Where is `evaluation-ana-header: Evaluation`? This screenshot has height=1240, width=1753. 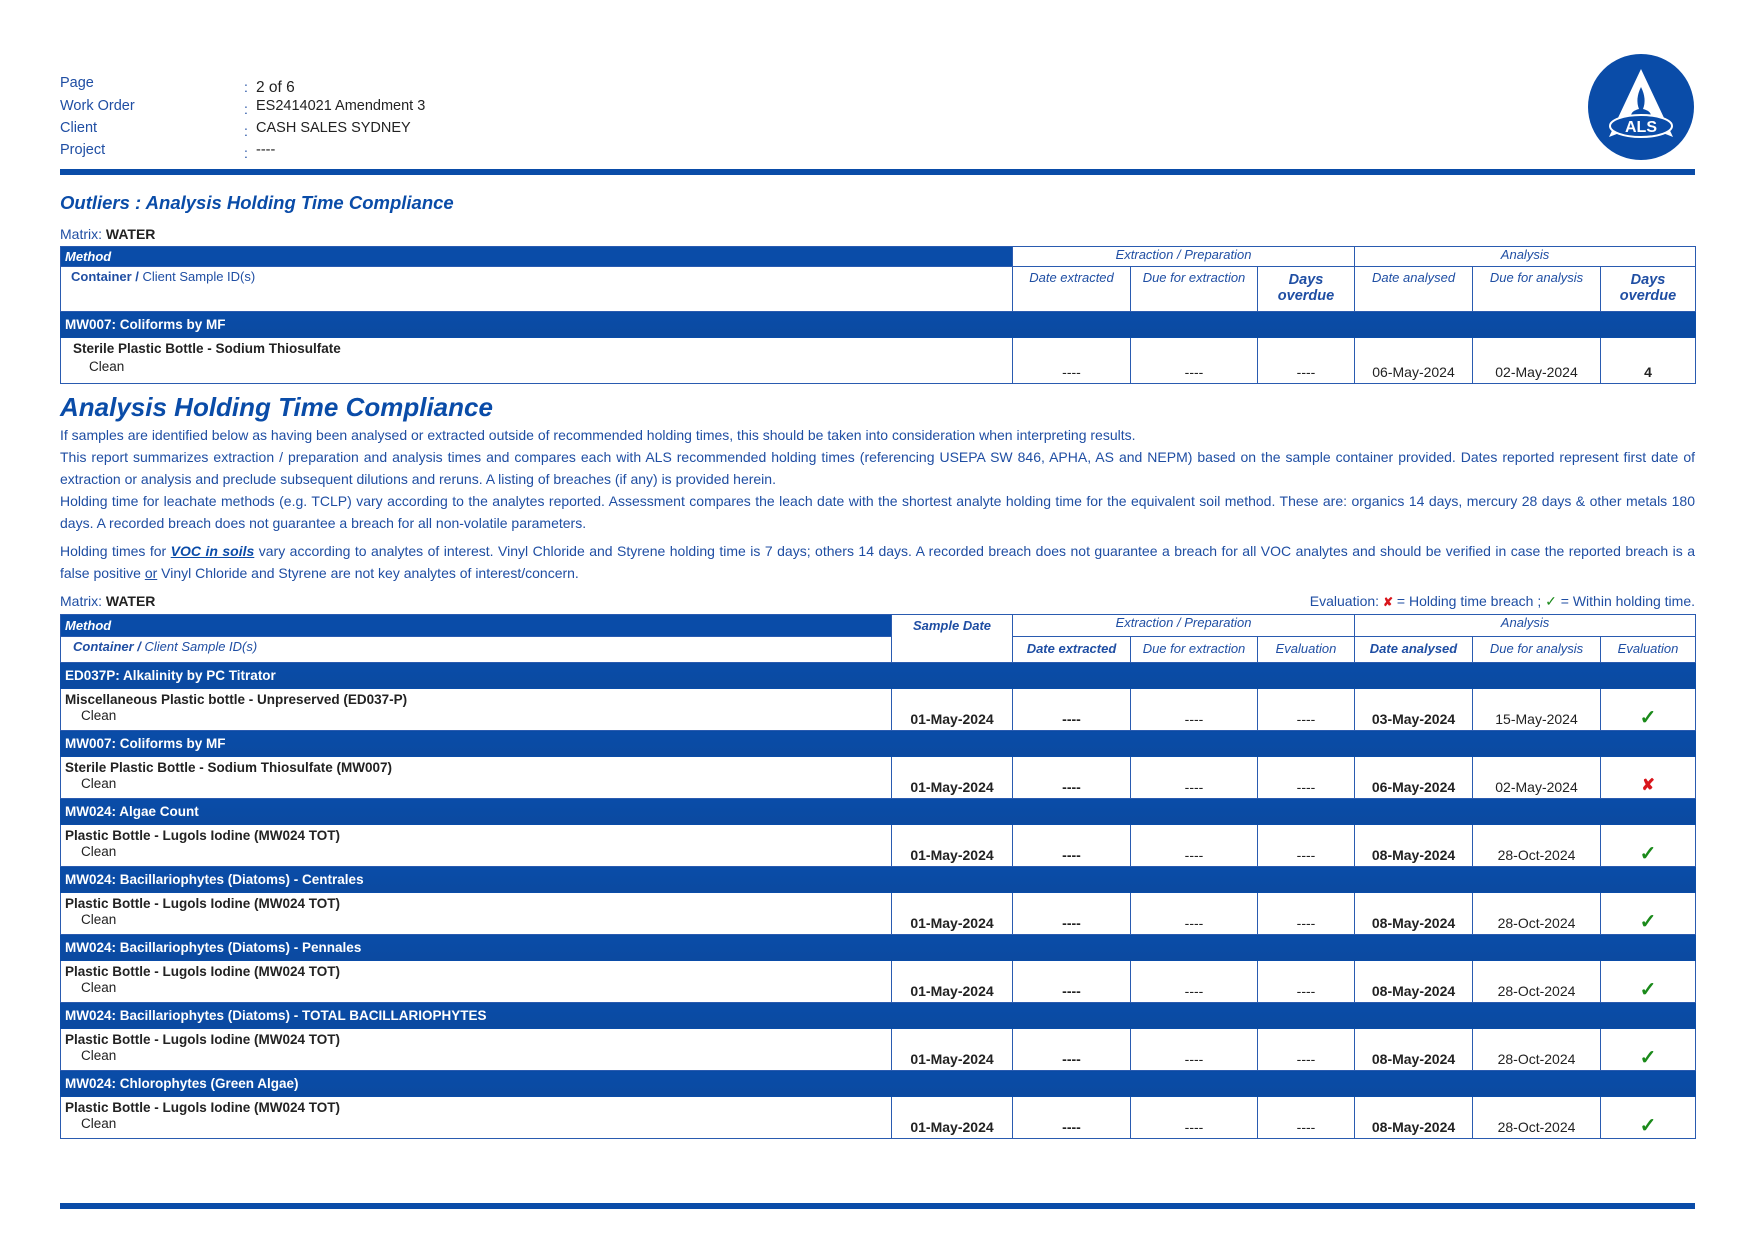 evaluation-ana-header: Evaluation is located at coordinates (1648, 649).